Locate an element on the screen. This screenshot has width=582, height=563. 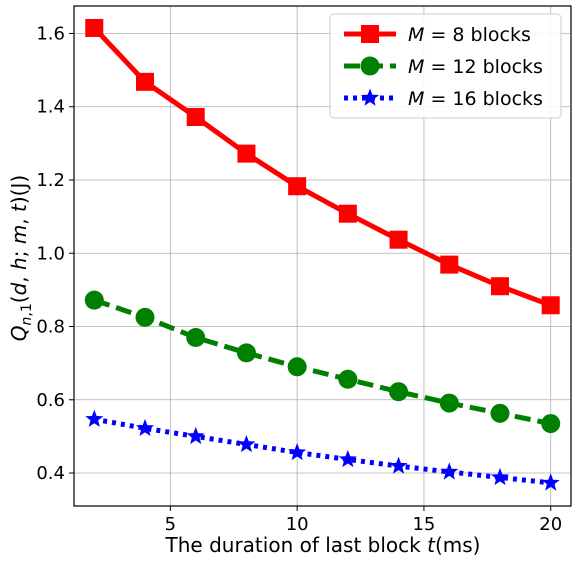
y-tick-label: 1.4 is located at coordinates (50, 107).